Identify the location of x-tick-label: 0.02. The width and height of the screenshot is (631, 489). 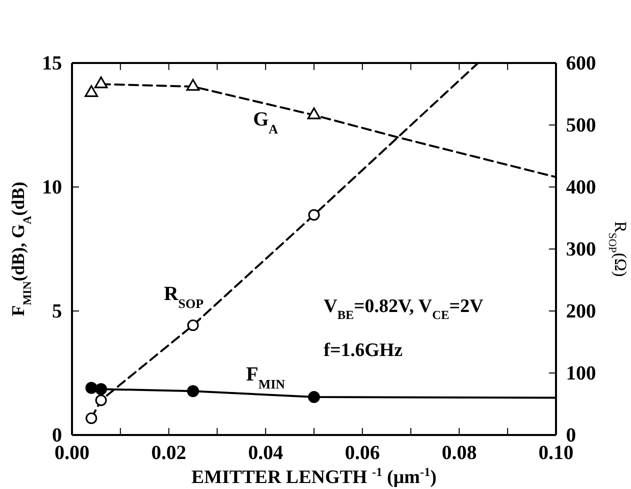
(168, 453).